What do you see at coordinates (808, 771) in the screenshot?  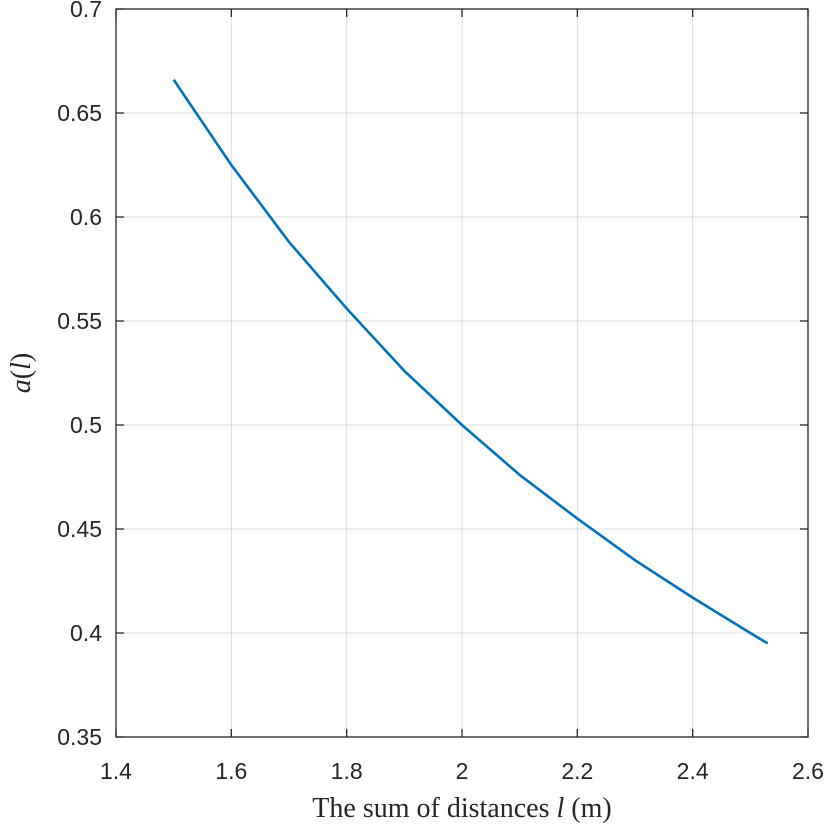 I see `x-tick-label: 2.6` at bounding box center [808, 771].